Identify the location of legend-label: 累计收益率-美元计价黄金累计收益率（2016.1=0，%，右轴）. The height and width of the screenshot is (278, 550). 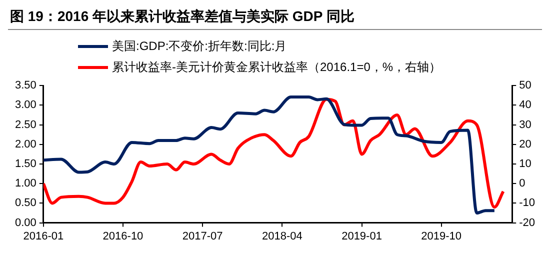
(277, 67).